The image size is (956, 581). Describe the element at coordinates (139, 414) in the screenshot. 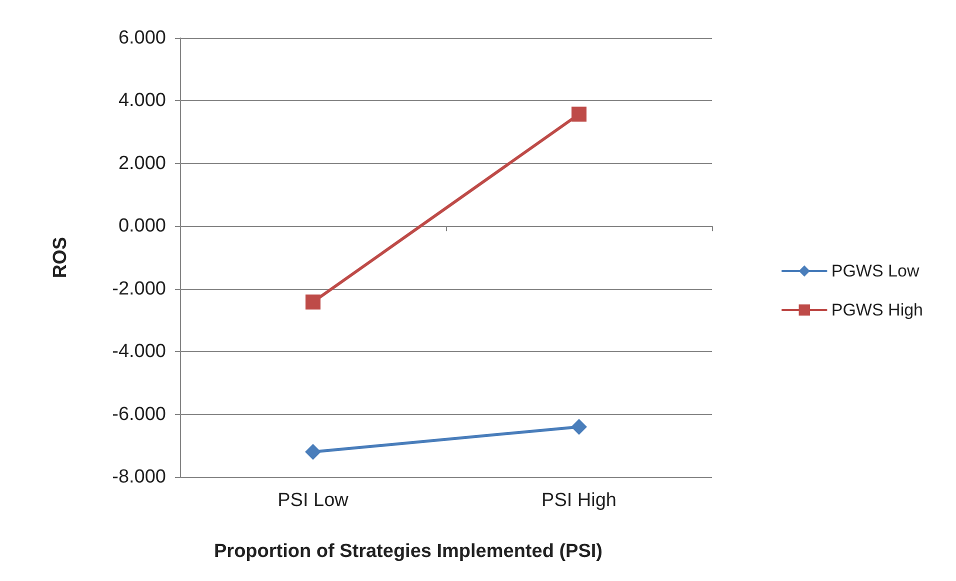

I see `y-tick-label: -6.000` at that location.